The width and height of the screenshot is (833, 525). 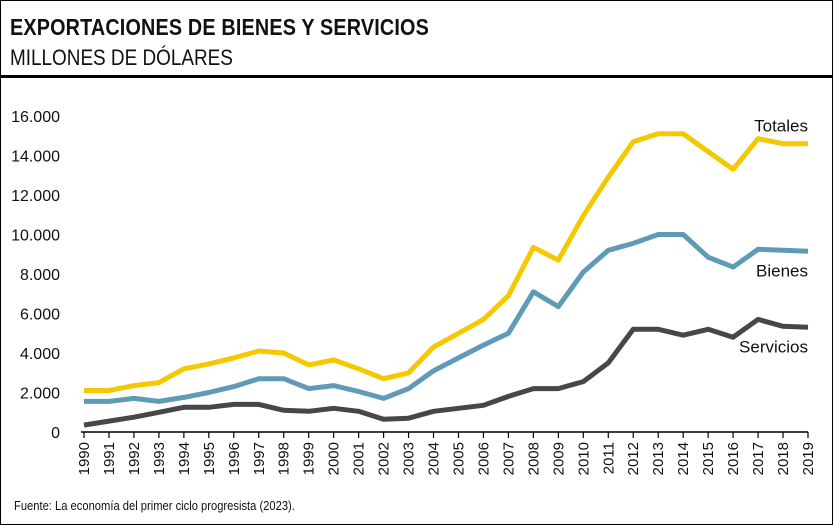 What do you see at coordinates (782, 270) in the screenshot?
I see `series-label-bienes: Bienes` at bounding box center [782, 270].